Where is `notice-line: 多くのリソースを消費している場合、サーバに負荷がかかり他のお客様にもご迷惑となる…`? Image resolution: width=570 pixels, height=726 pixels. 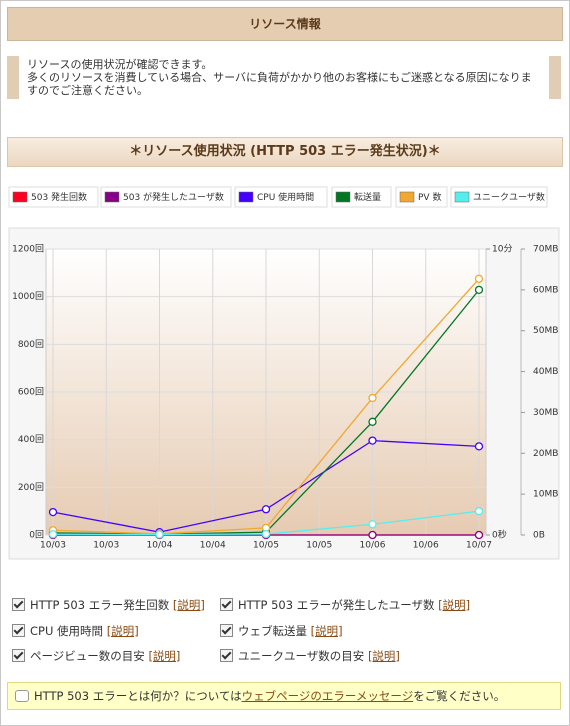
notice-line: 多くのリソースを消費している場合、サーバに負荷がかかり他のお客様にもご迷惑となる… is located at coordinates (279, 84).